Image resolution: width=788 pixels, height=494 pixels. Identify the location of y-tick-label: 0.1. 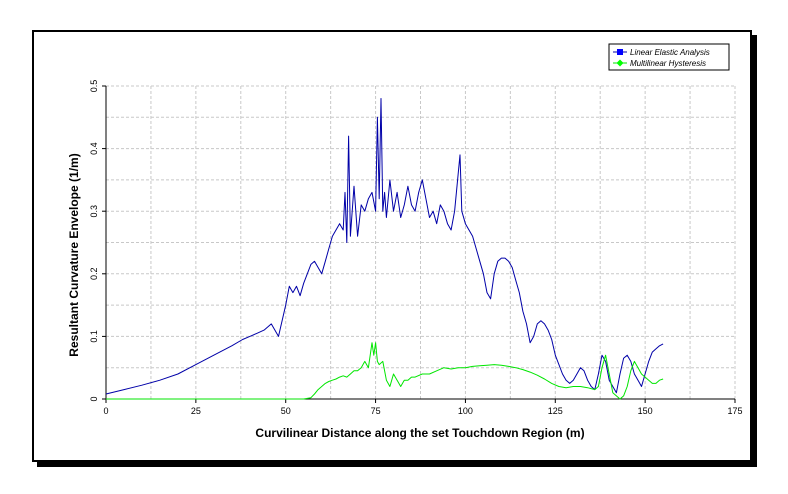
(94, 336).